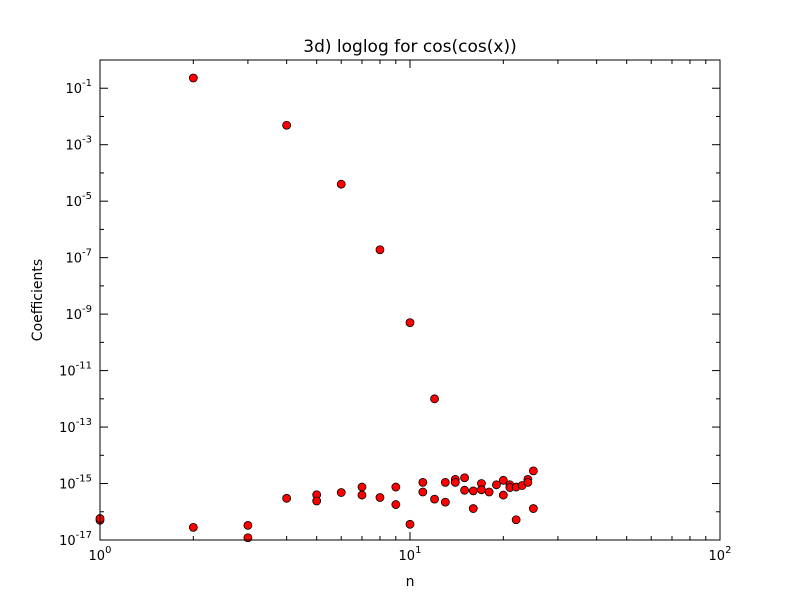 This screenshot has width=800, height=600. I want to click on chart-title: 3d) loglog for cos(cos(x)), so click(409, 47).